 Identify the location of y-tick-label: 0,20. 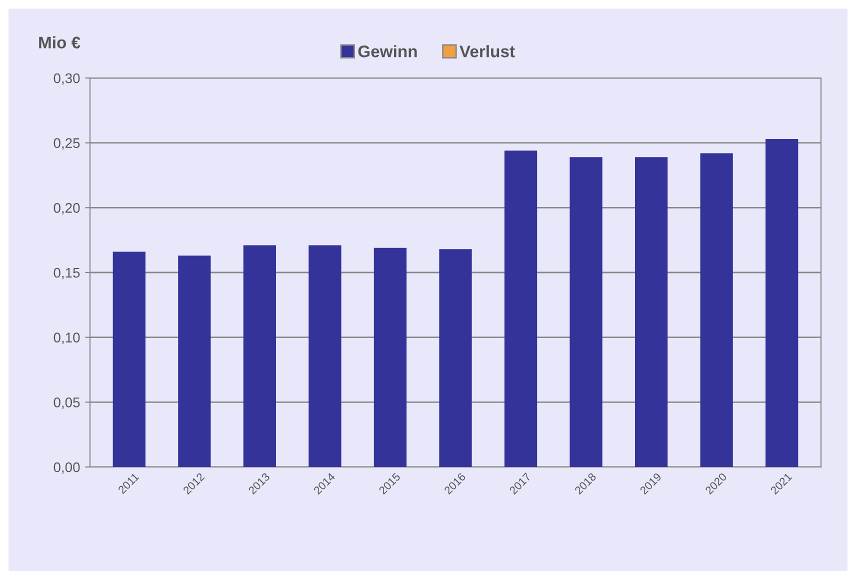
(67, 208).